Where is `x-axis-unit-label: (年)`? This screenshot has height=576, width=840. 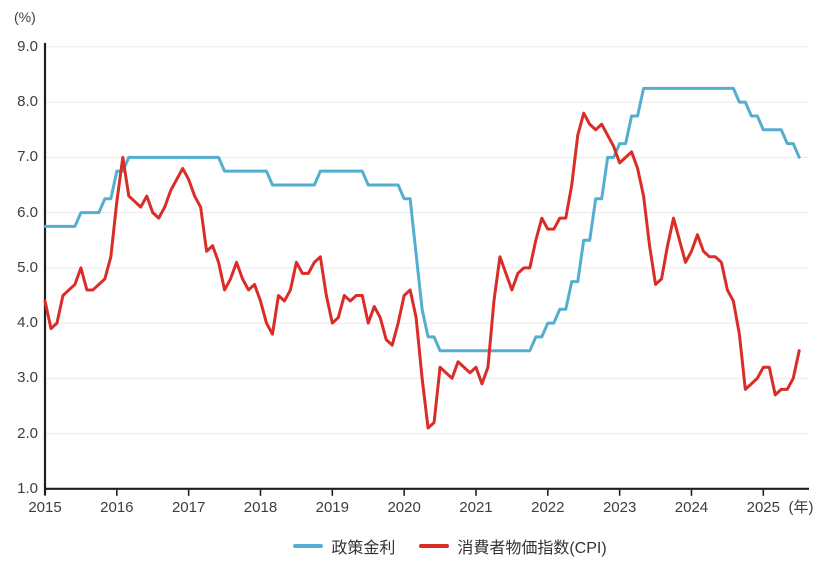 x-axis-unit-label: (年) is located at coordinates (801, 507).